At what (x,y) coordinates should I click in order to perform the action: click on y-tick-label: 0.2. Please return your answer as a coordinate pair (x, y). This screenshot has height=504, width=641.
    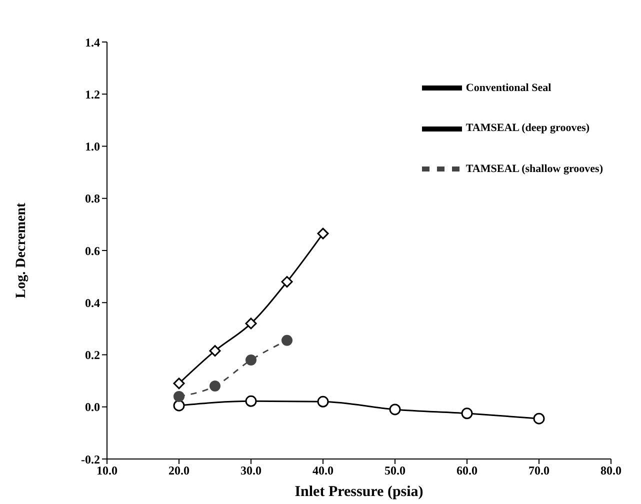
    Looking at the image, I should click on (92, 355).